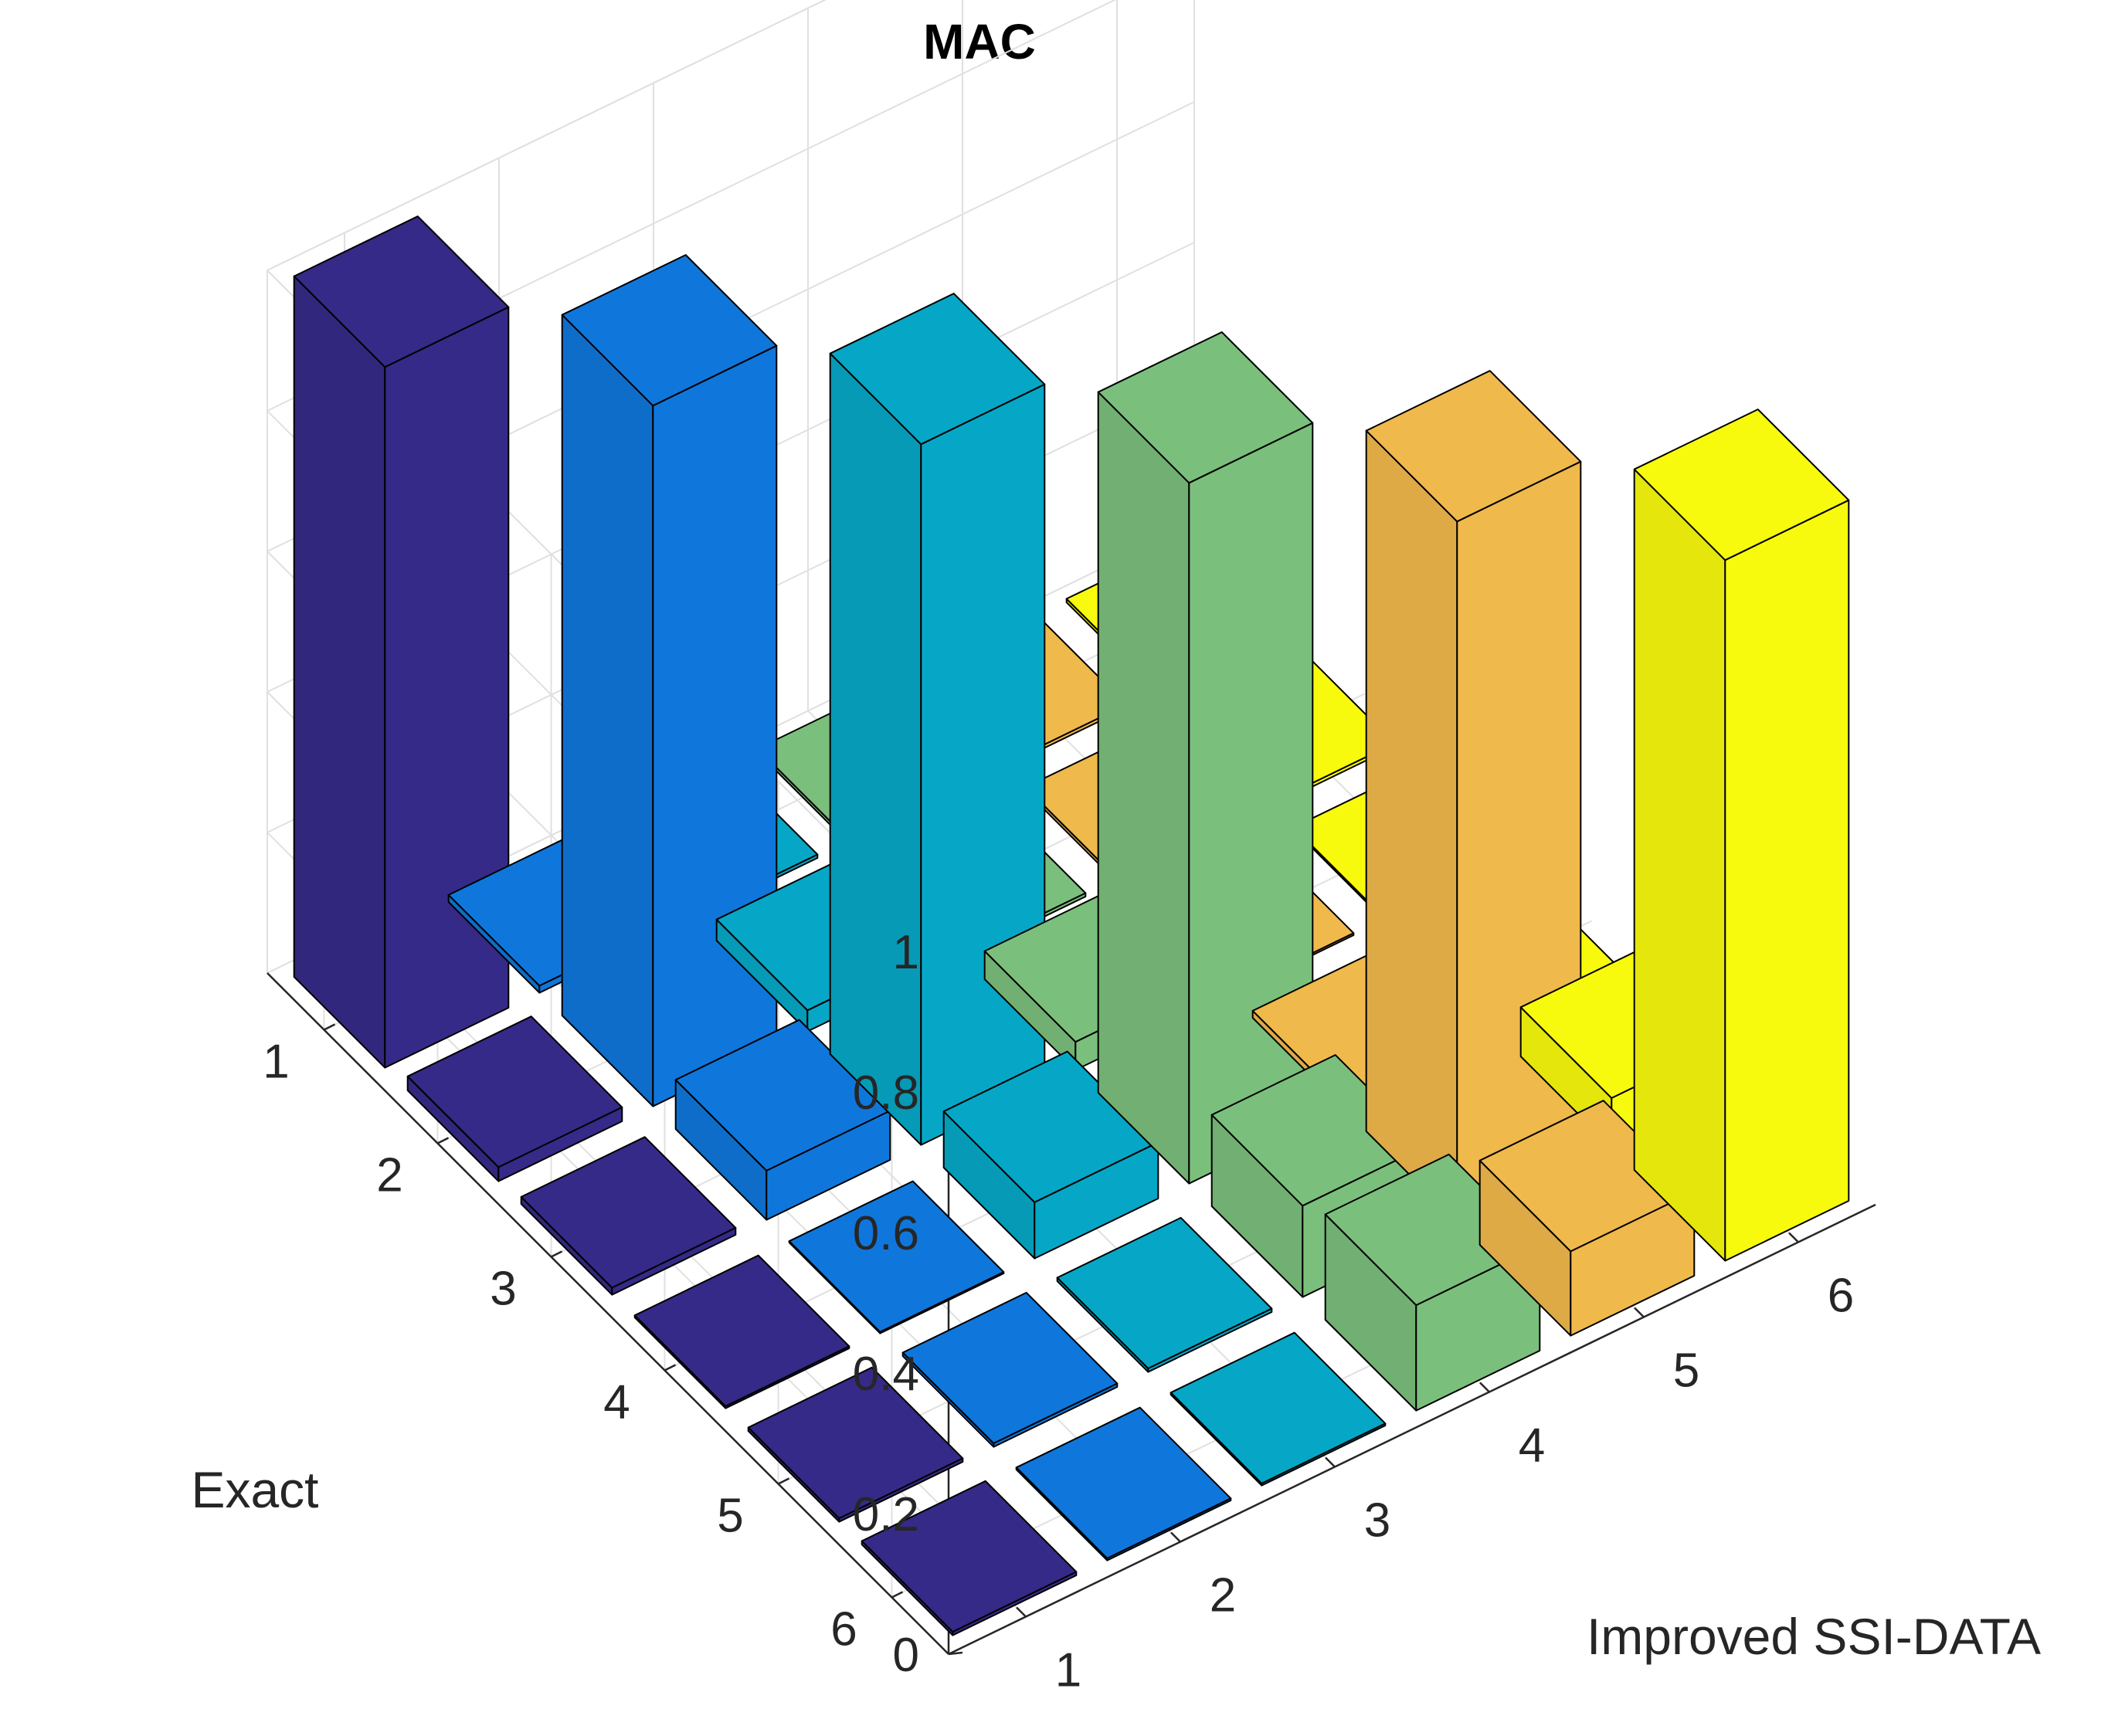 Image resolution: width=2115 pixels, height=1736 pixels. I want to click on y-axis-line, so click(608, 1313).